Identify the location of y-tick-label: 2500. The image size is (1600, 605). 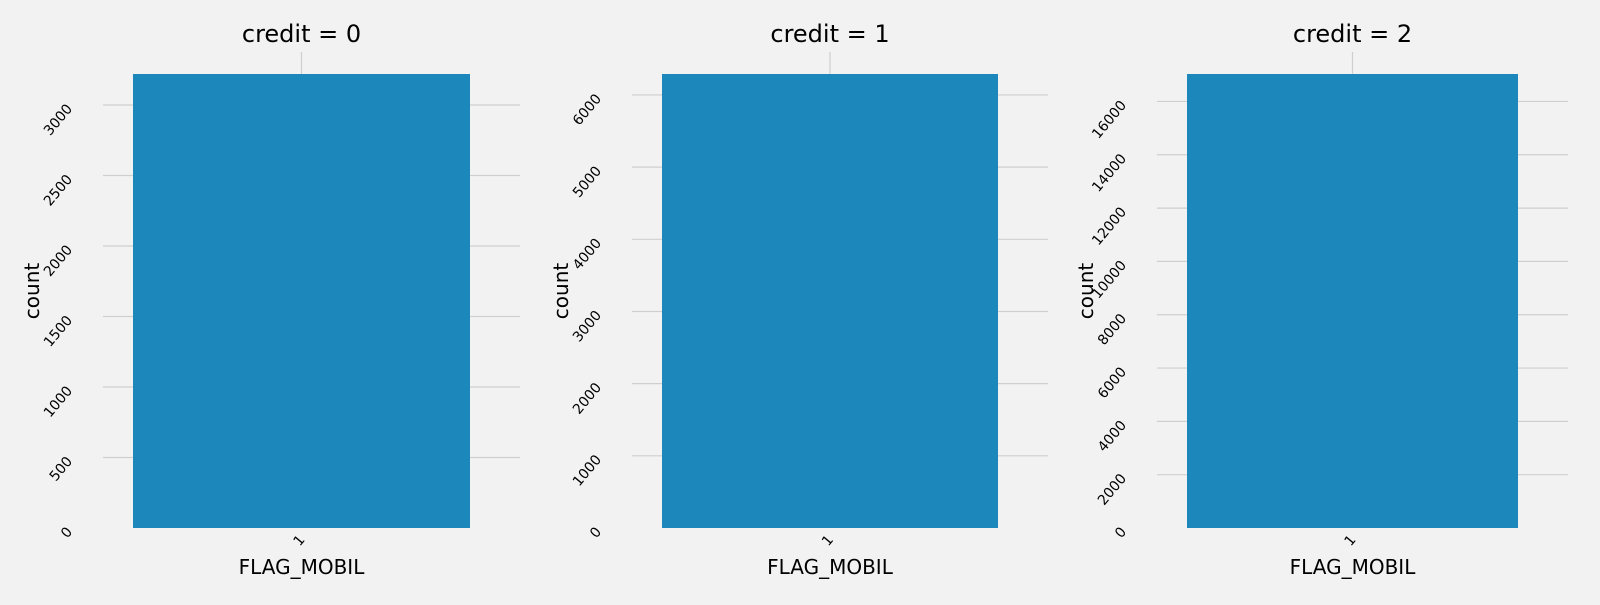
(58, 191).